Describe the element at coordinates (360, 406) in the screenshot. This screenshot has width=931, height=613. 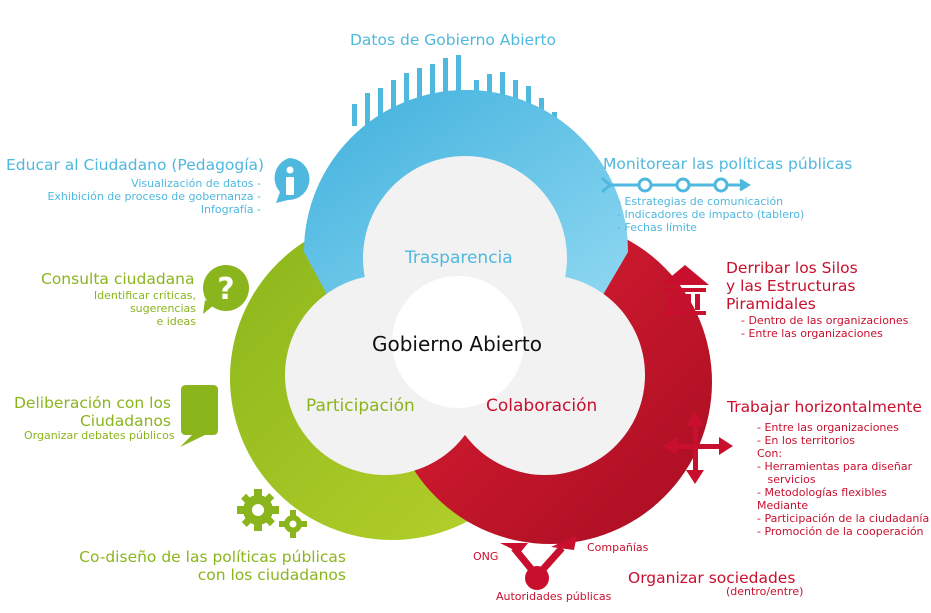
I see `lobe-label-participation: Participación` at that location.